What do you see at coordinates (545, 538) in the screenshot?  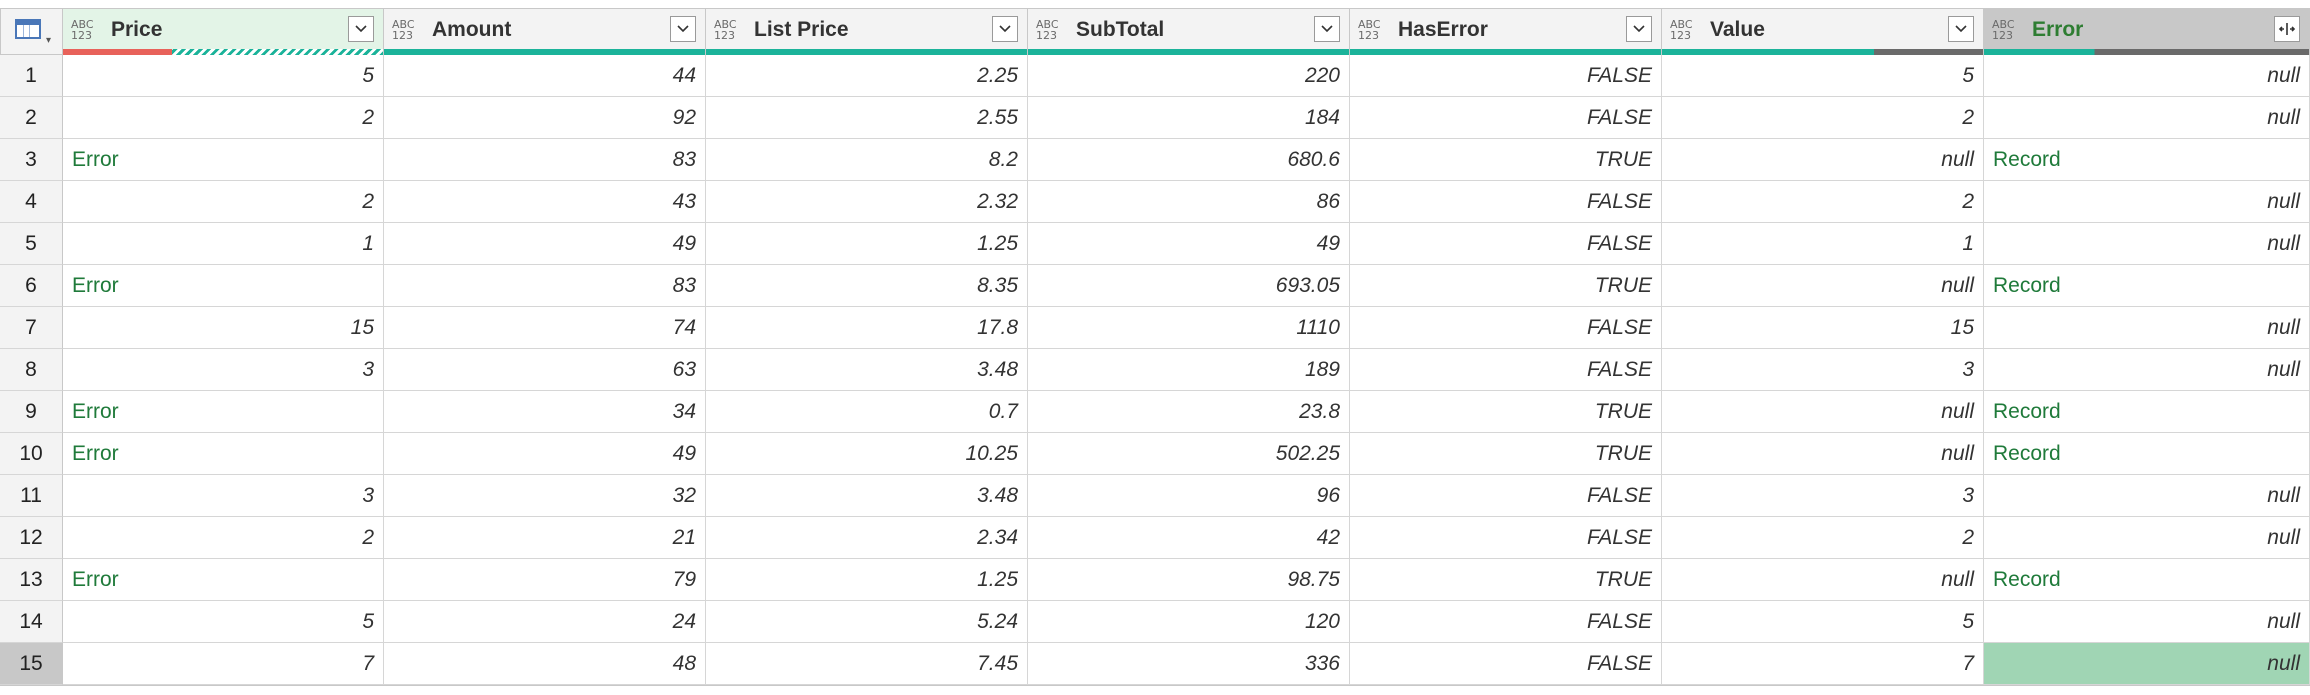 I see `table-cell: 21` at bounding box center [545, 538].